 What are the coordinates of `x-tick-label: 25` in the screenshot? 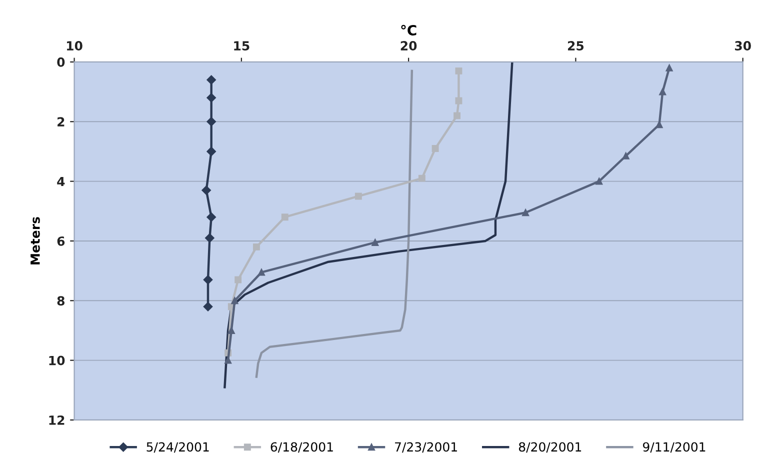 It's located at (576, 46).